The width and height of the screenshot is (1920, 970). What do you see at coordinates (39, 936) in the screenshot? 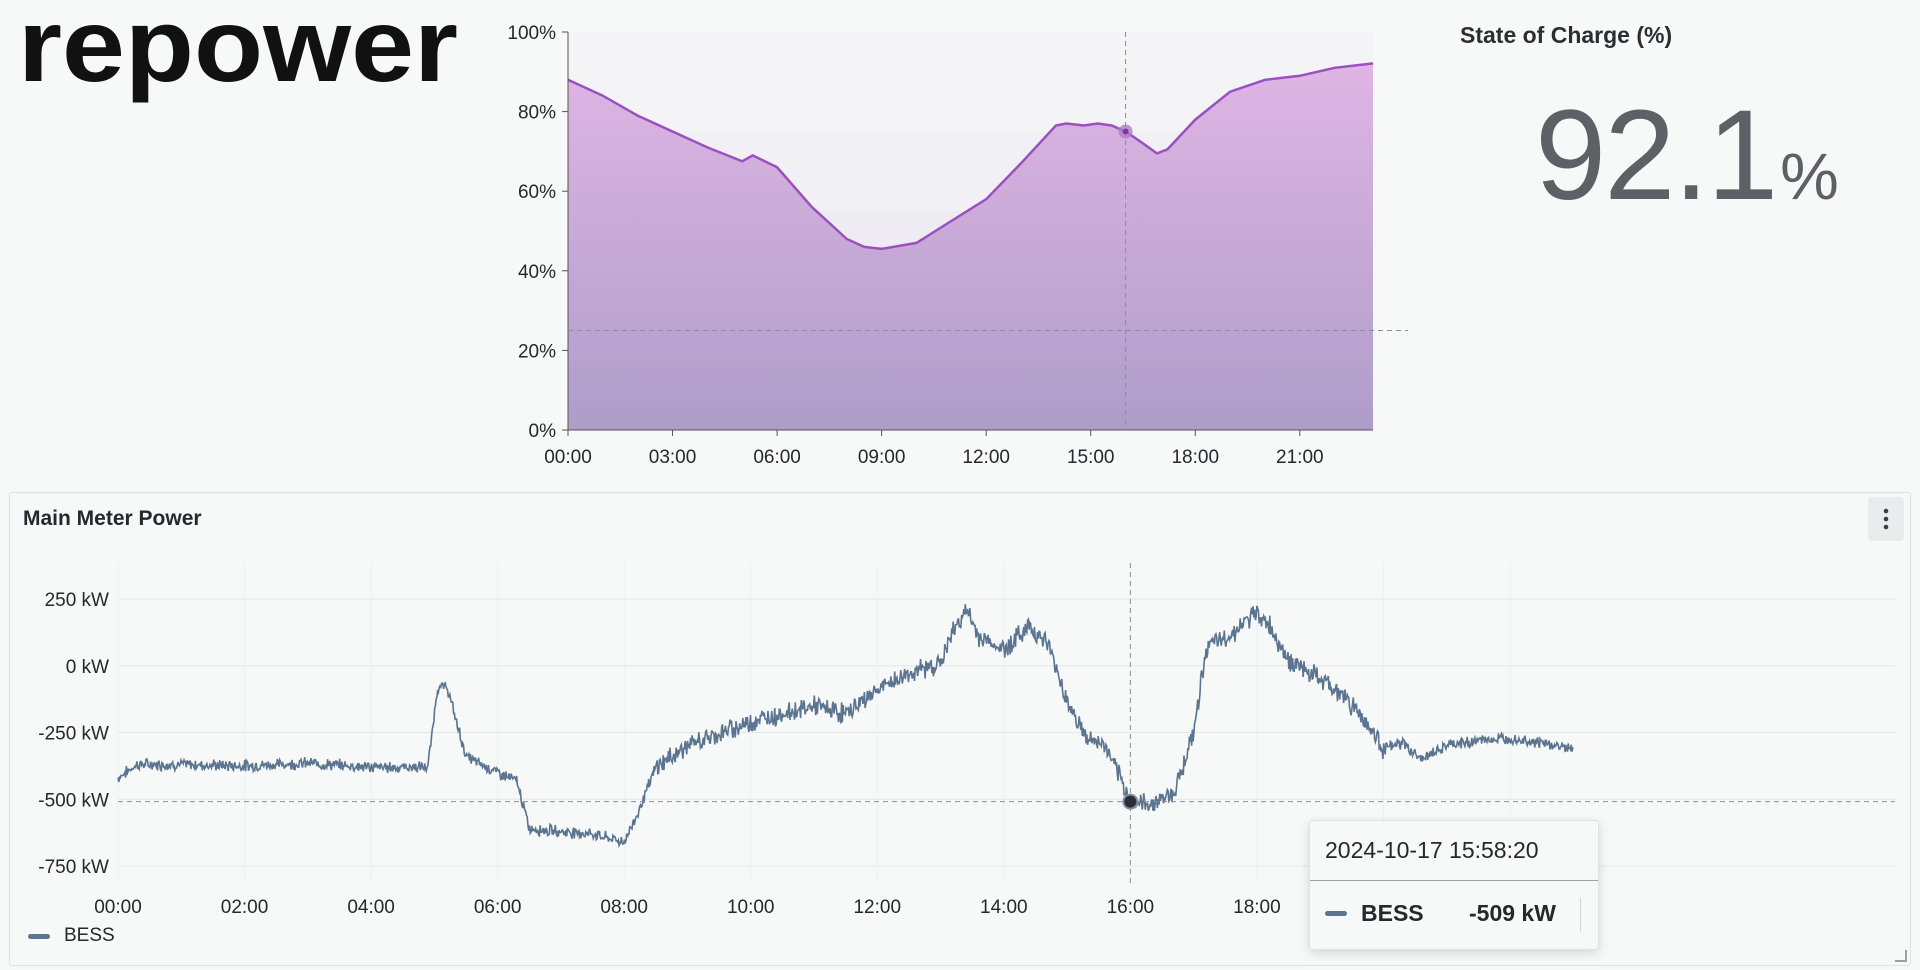
I see `legend-swatch` at bounding box center [39, 936].